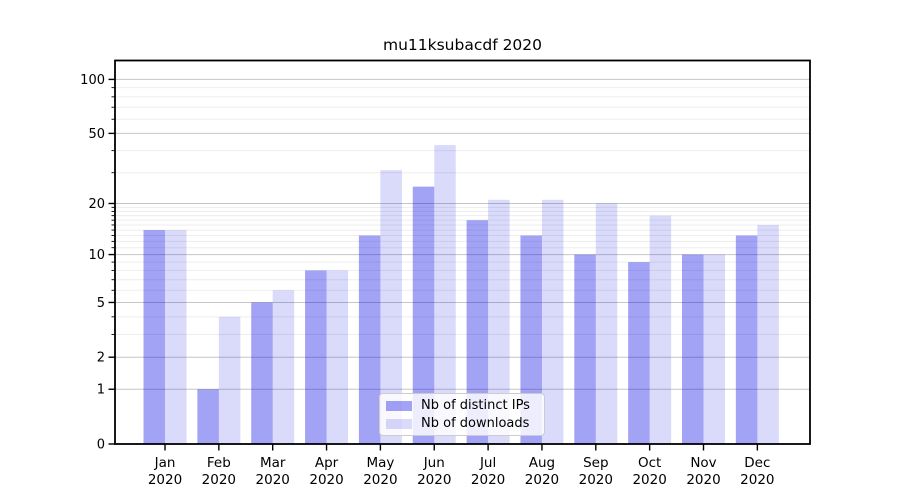 The image size is (900, 500). What do you see at coordinates (423, 315) in the screenshot?
I see `bar-distinct-ips-jun` at bounding box center [423, 315].